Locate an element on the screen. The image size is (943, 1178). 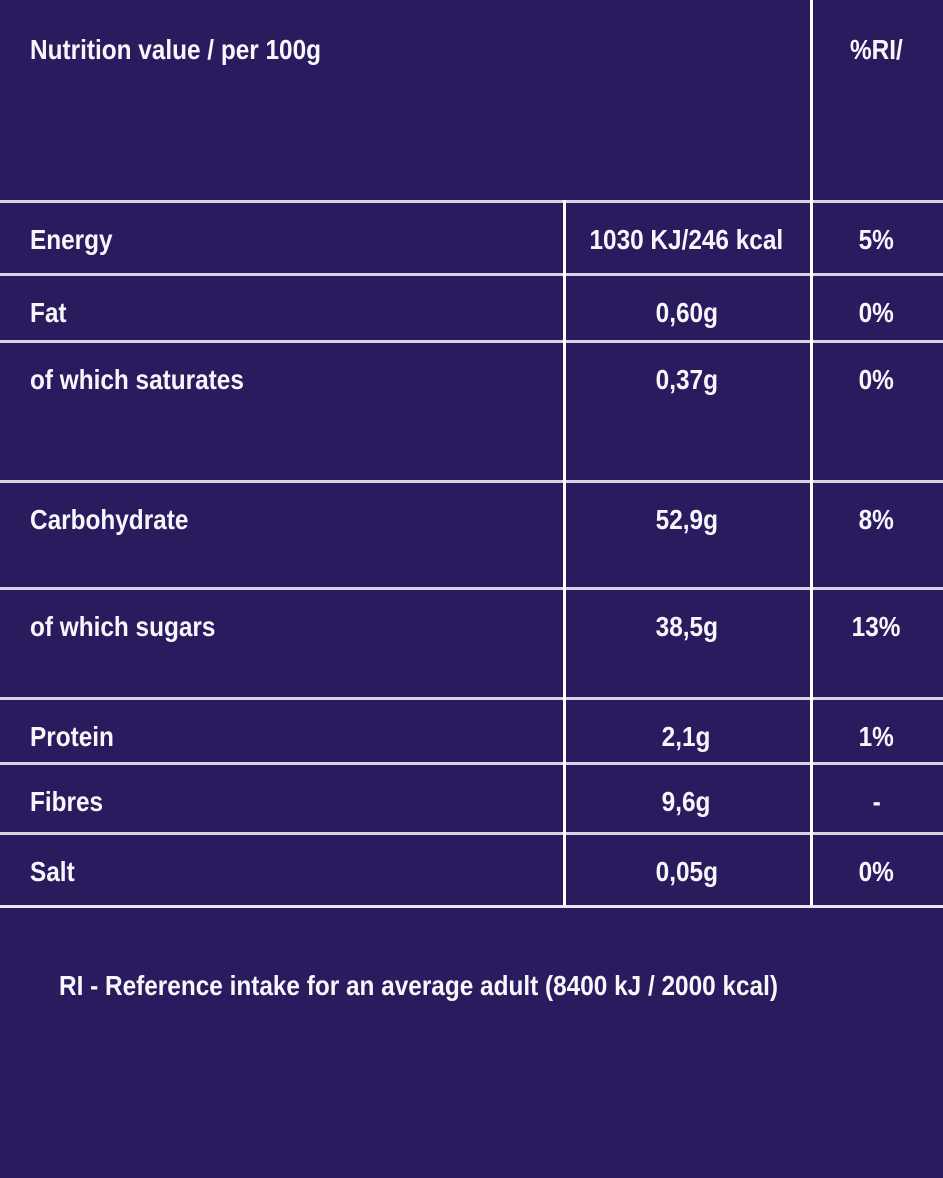
table-row-protein: Protein 2,1g 1% is located at coordinates (471, 729).